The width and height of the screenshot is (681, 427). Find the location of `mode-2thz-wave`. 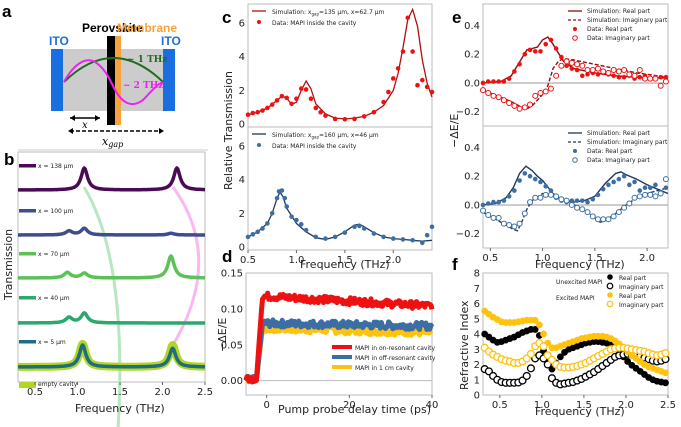

mode-2thz-wave is located at coordinates (113, 82).